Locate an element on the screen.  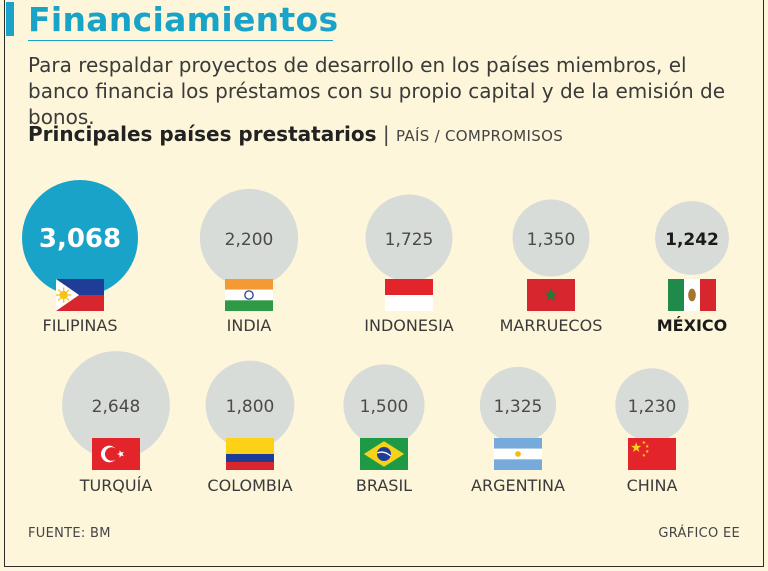
bubble-india is located at coordinates (249, 238).